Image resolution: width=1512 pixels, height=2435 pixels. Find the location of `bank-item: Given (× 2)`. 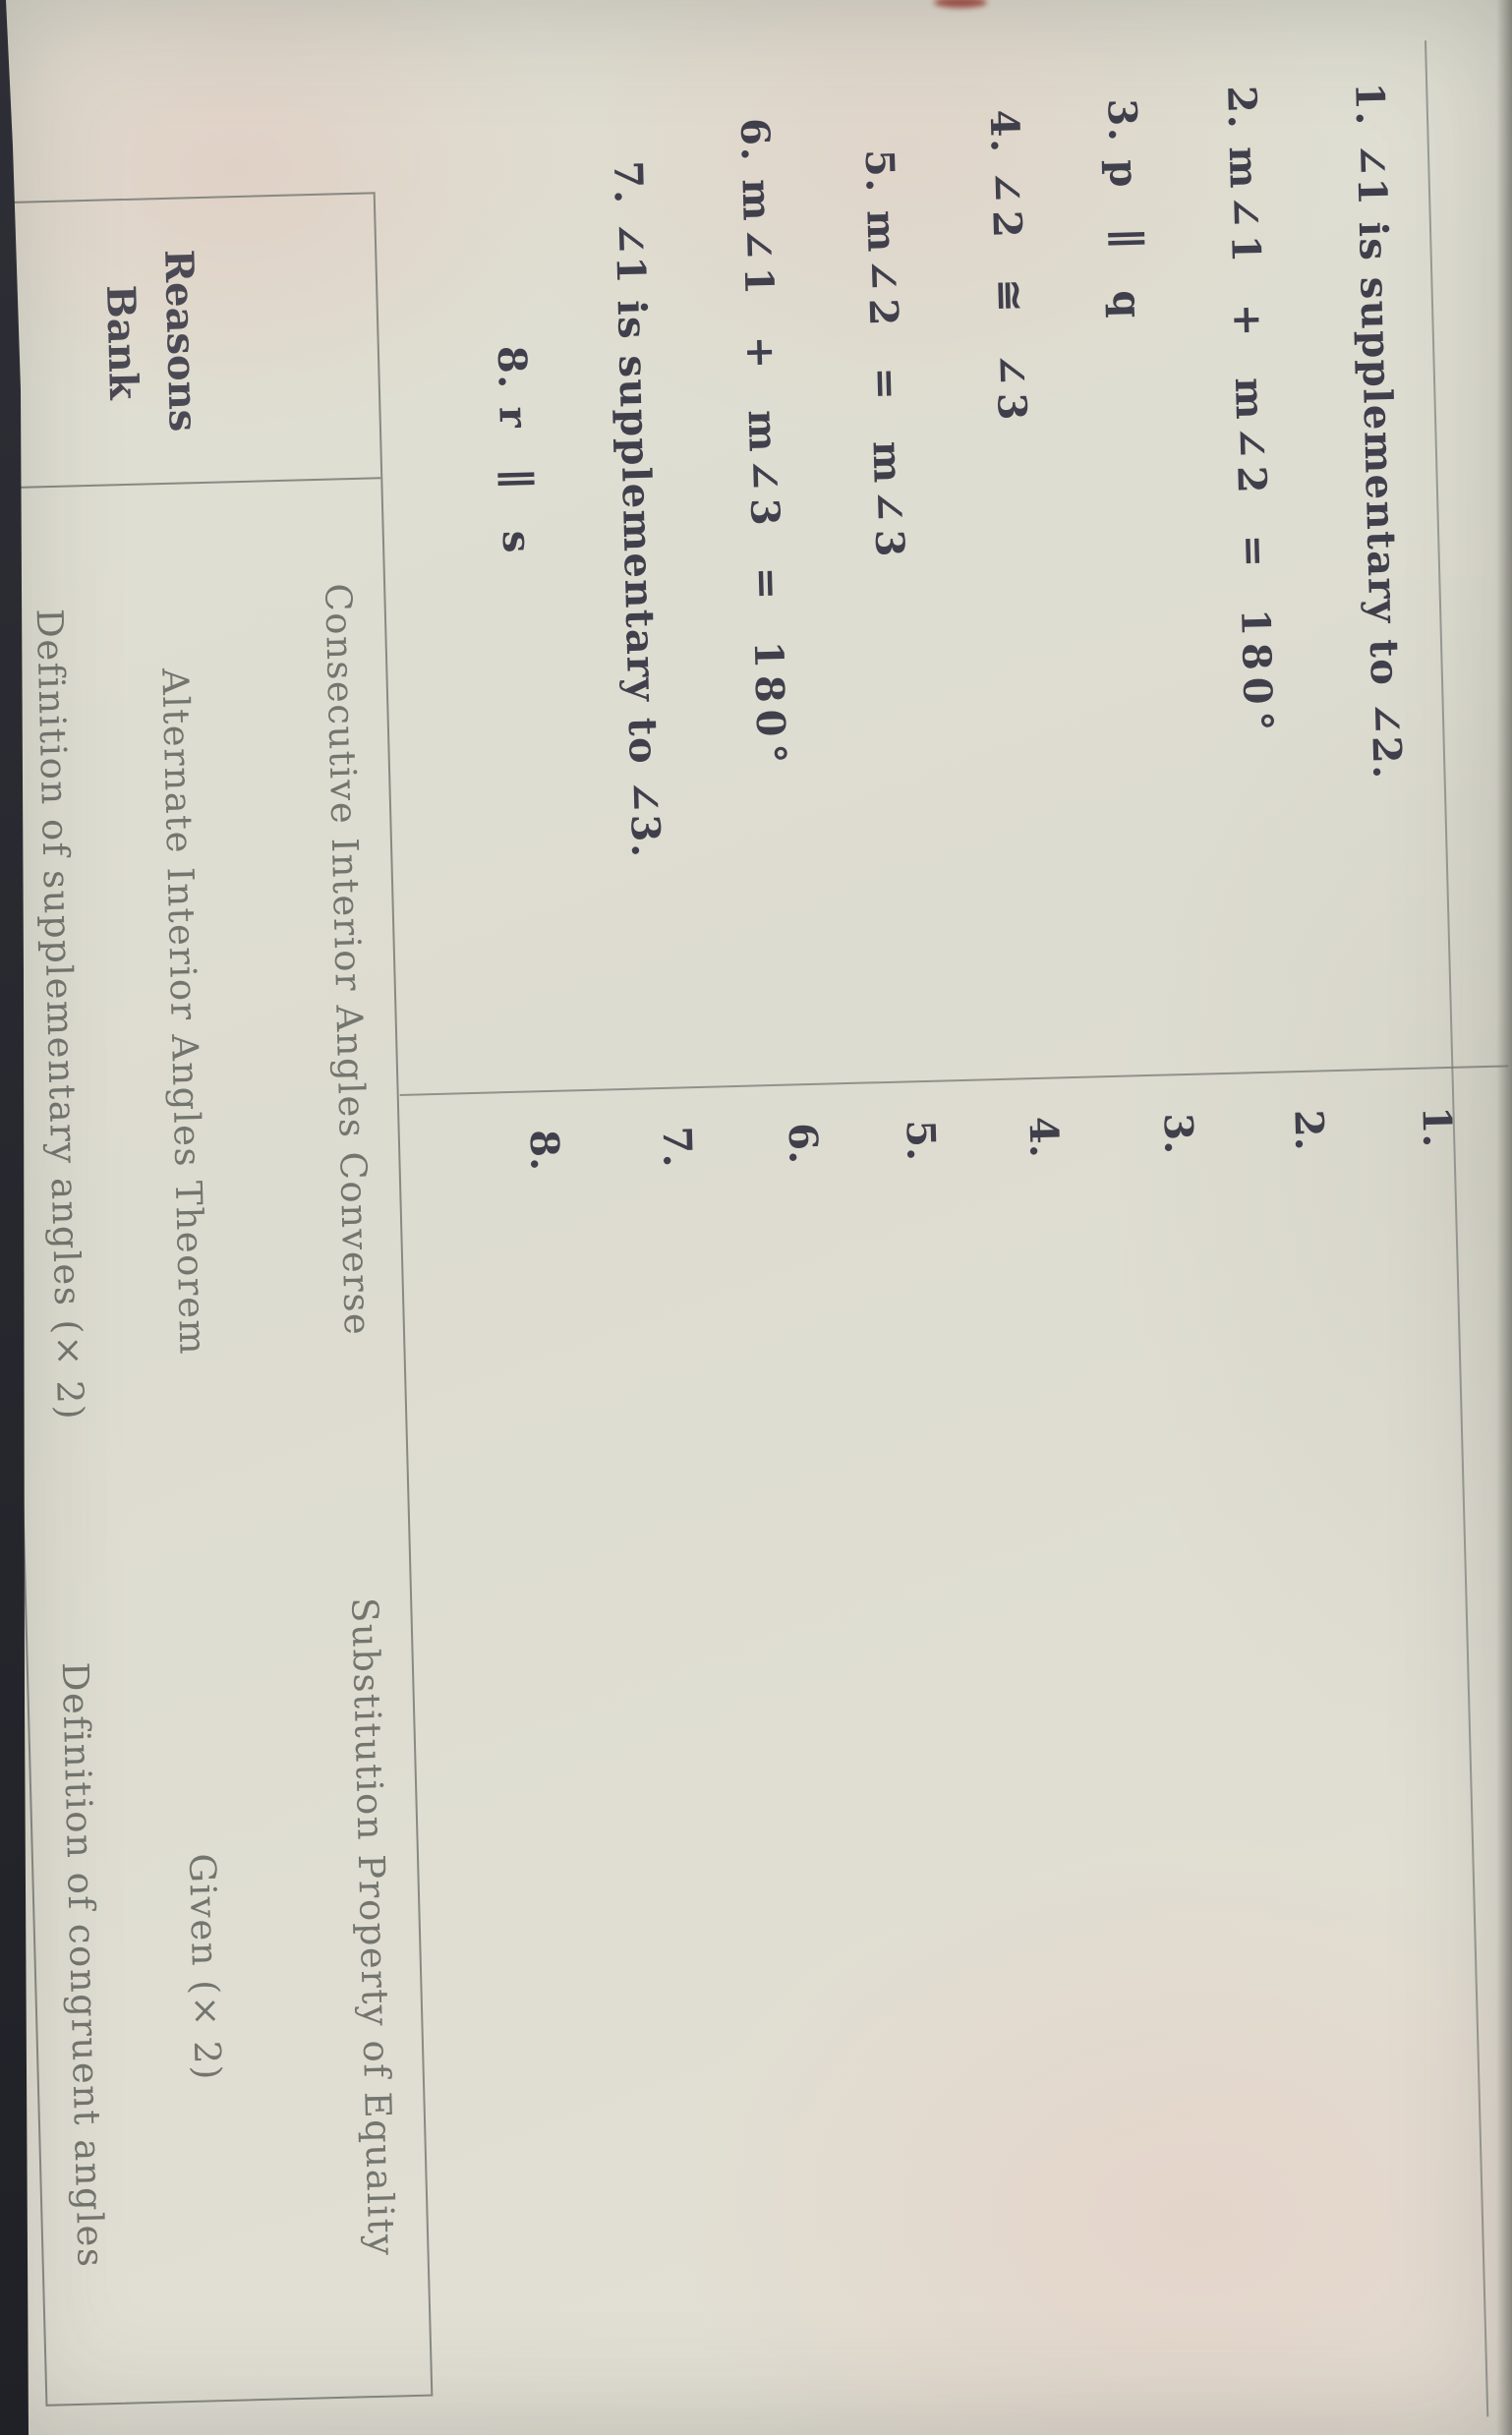

bank-item: Given (× 2) is located at coordinates (204, 1966).